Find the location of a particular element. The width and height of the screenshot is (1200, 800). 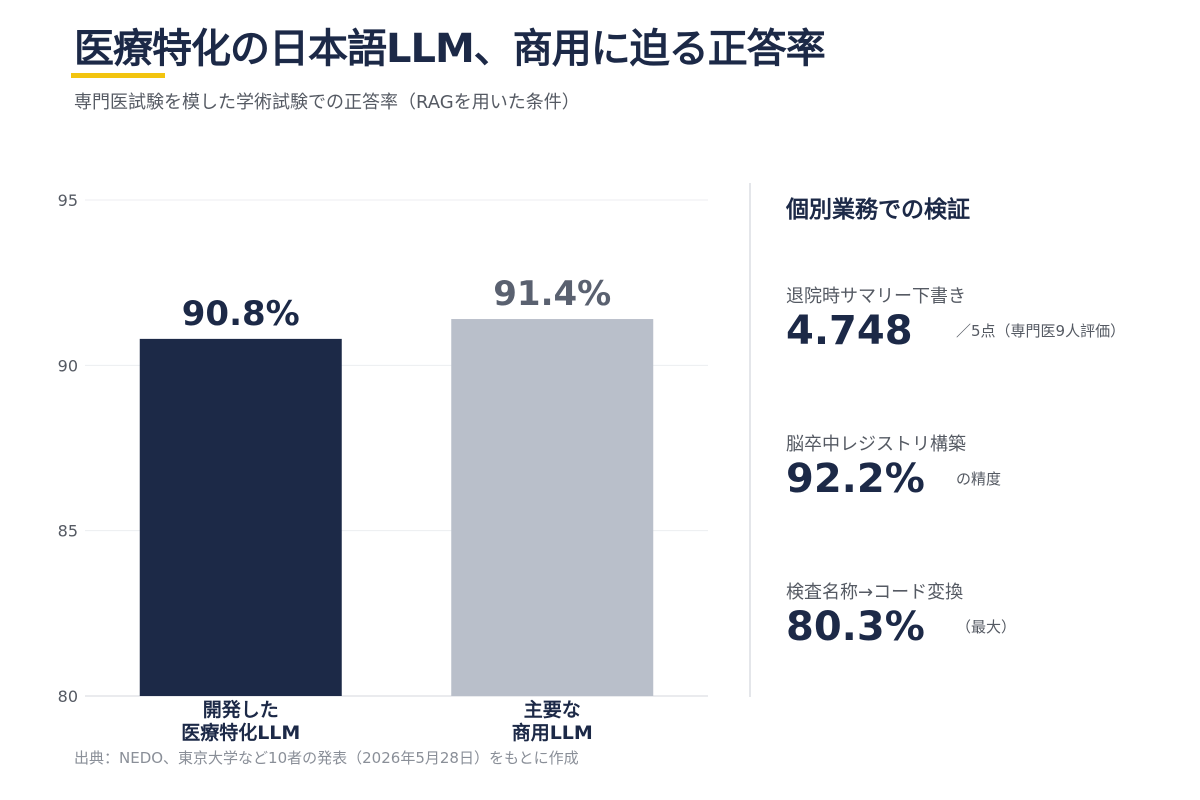

source-note: 出典：NEDO、東京大学など10者の発表（2026年5月28日）をもとに作成 is located at coordinates (326, 758).